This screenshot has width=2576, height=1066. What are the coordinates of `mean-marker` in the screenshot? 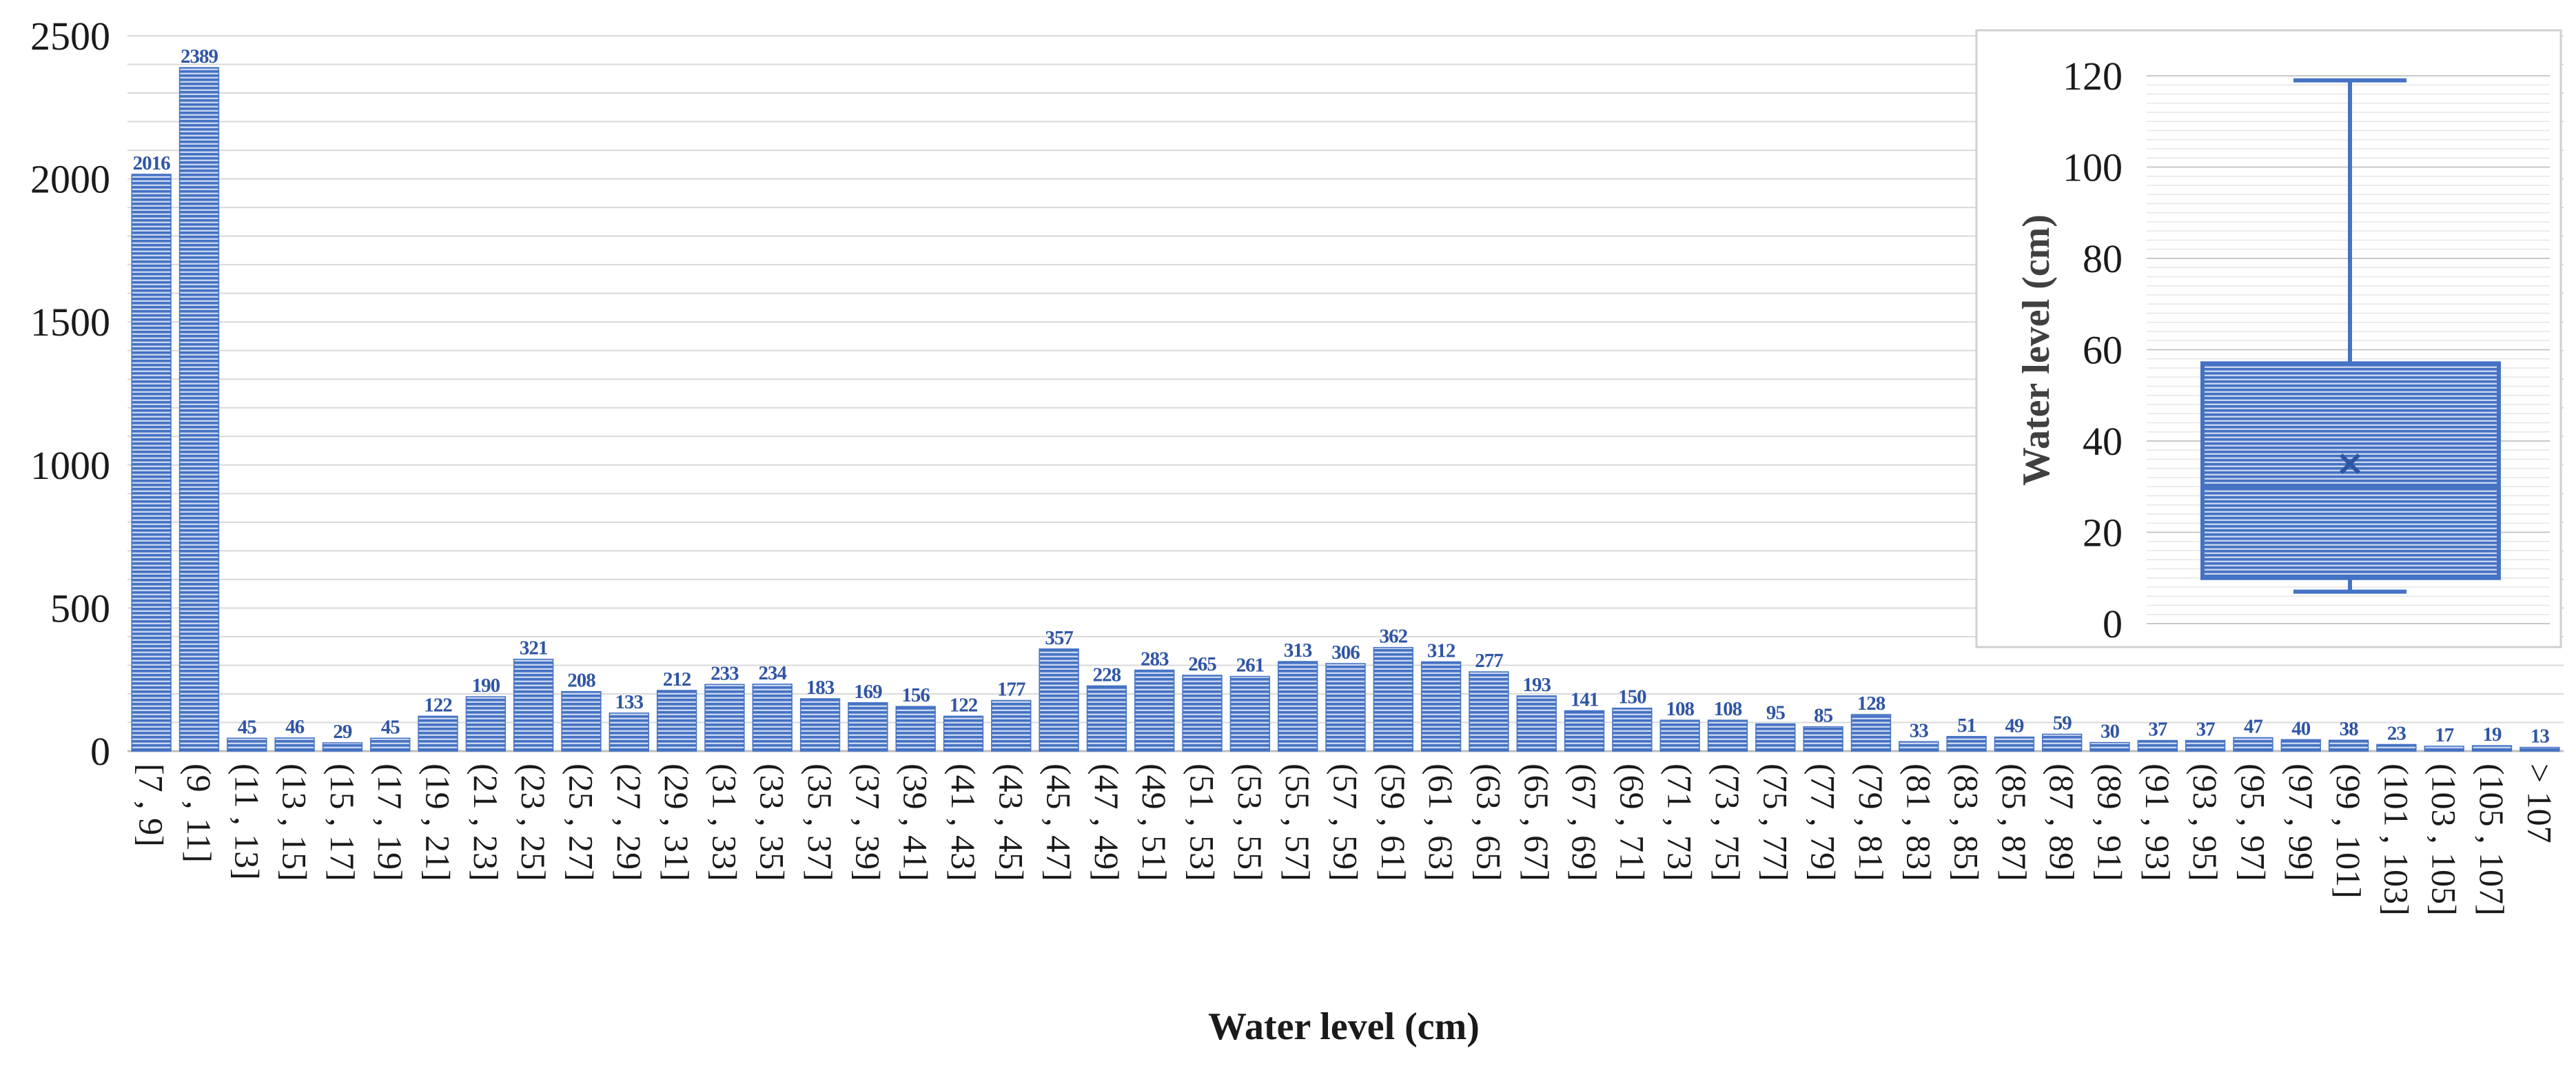 It's located at (2350, 464).